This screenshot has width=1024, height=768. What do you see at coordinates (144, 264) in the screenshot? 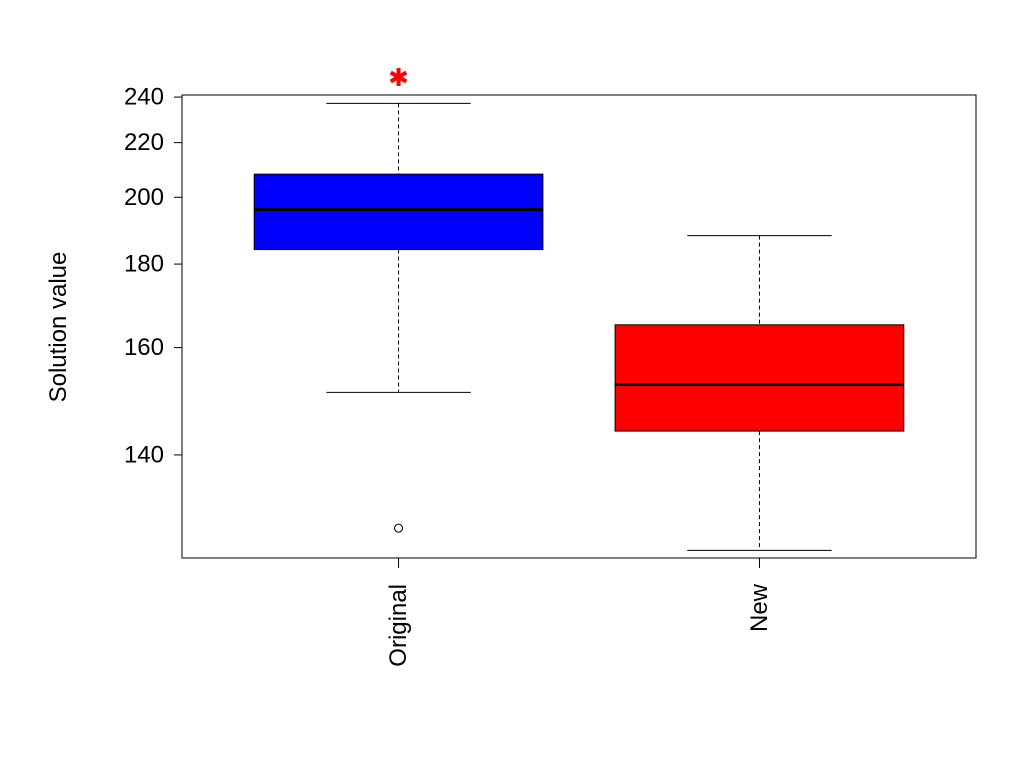
I see `y-tick-label: 180` at bounding box center [144, 264].